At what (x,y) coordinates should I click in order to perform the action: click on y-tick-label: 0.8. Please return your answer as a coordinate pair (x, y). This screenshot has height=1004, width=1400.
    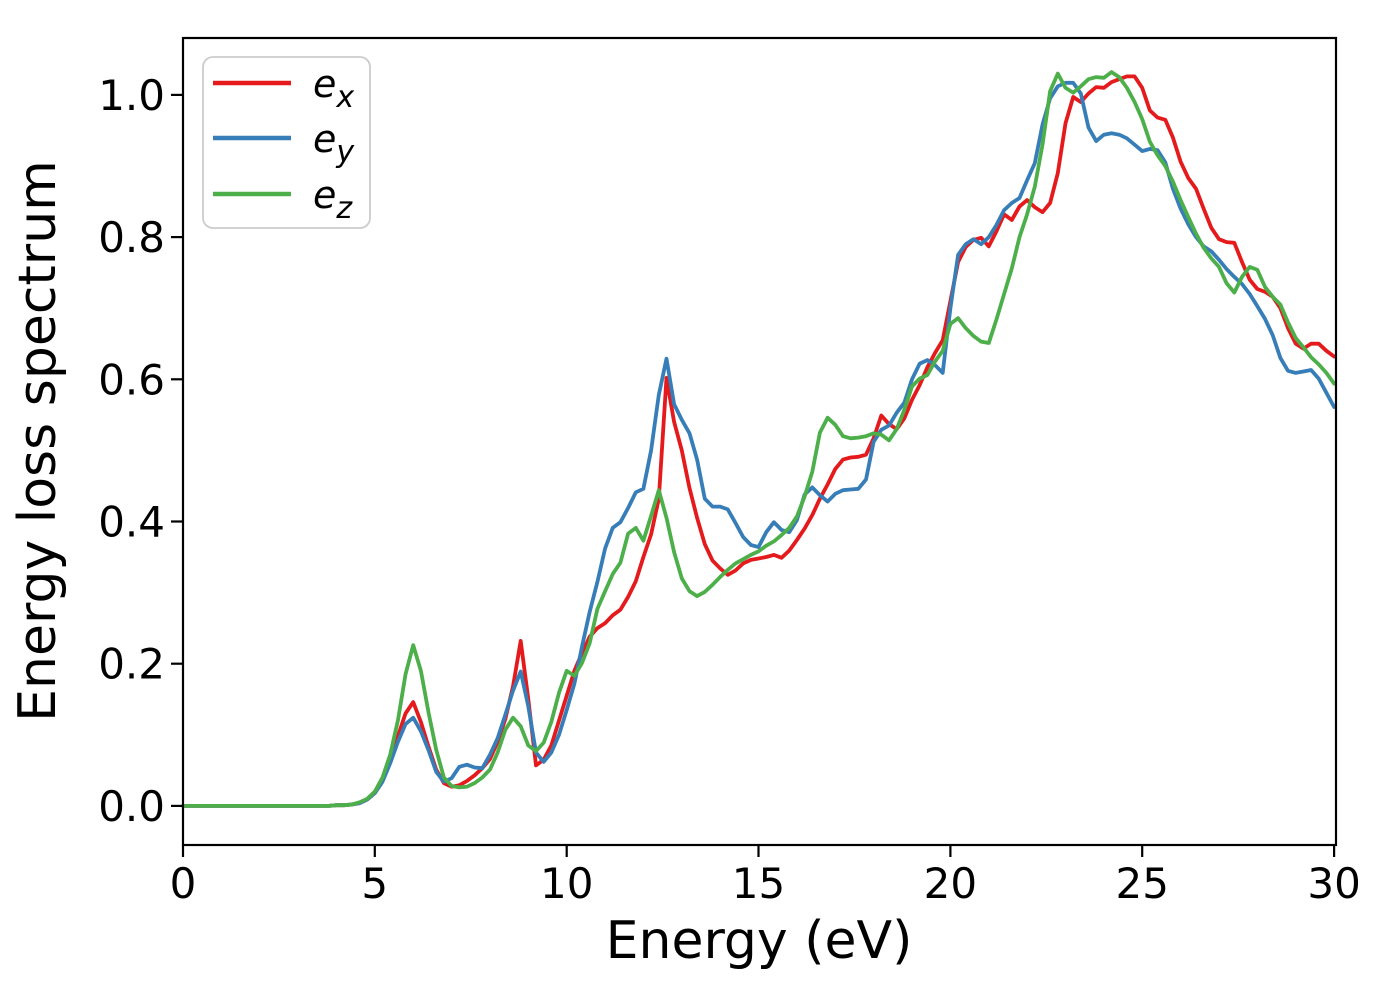
    Looking at the image, I should click on (131, 237).